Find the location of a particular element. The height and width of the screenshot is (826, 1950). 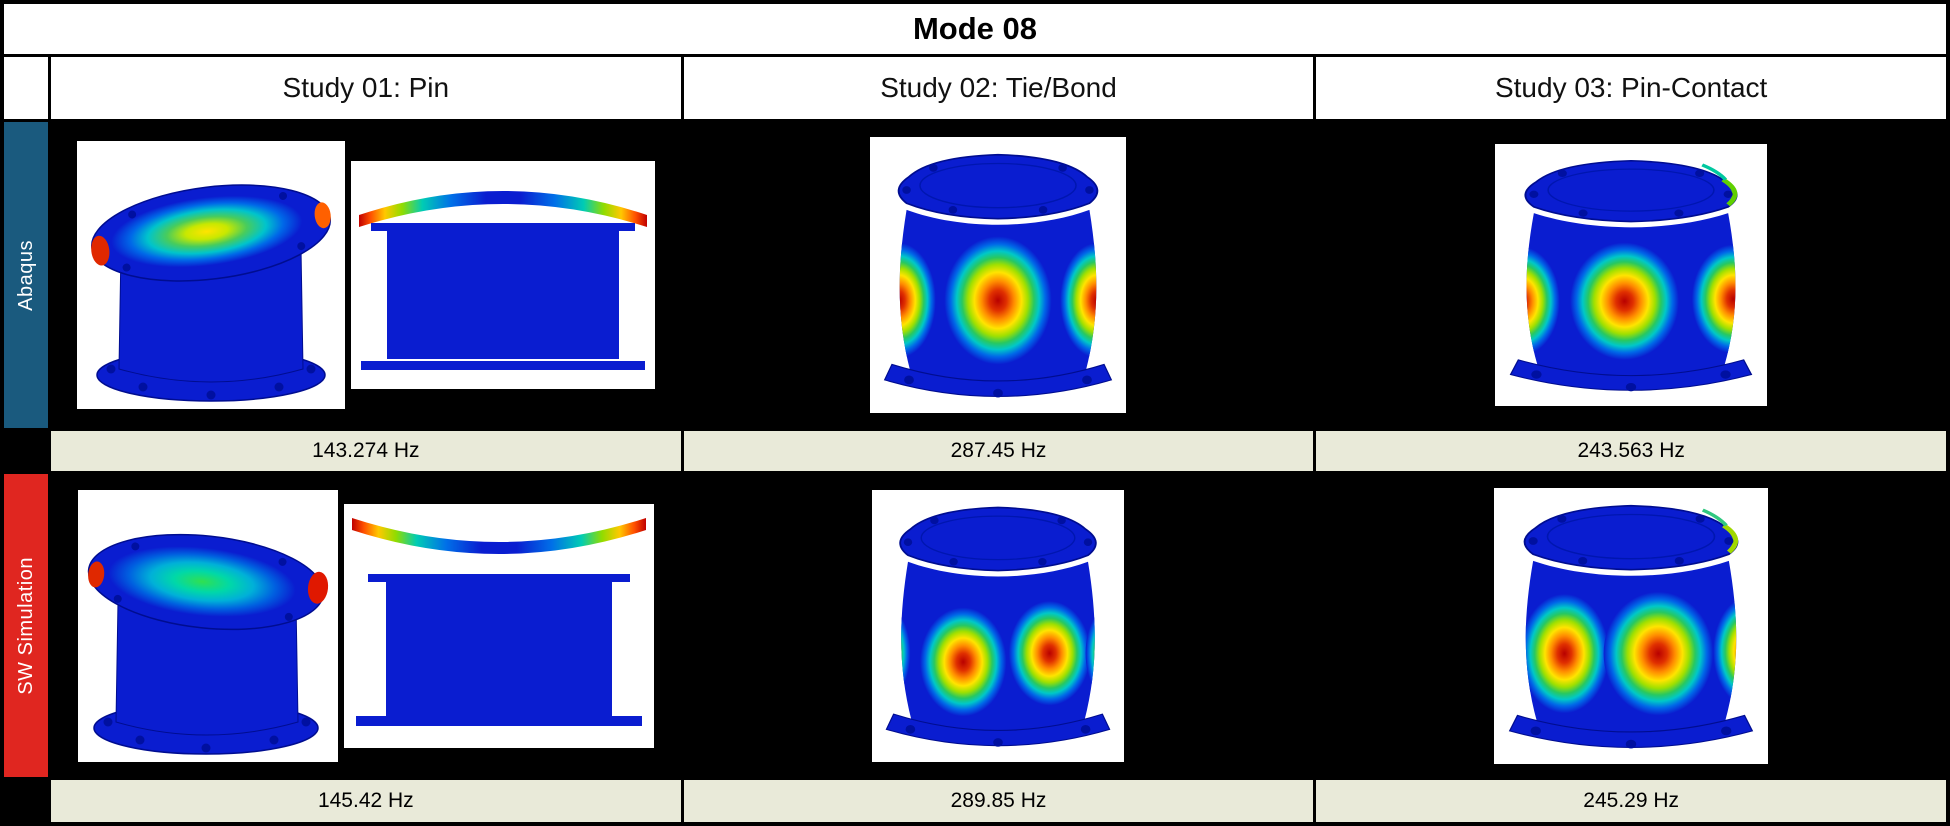

result-cell-abaqus-study01 is located at coordinates (366, 275).